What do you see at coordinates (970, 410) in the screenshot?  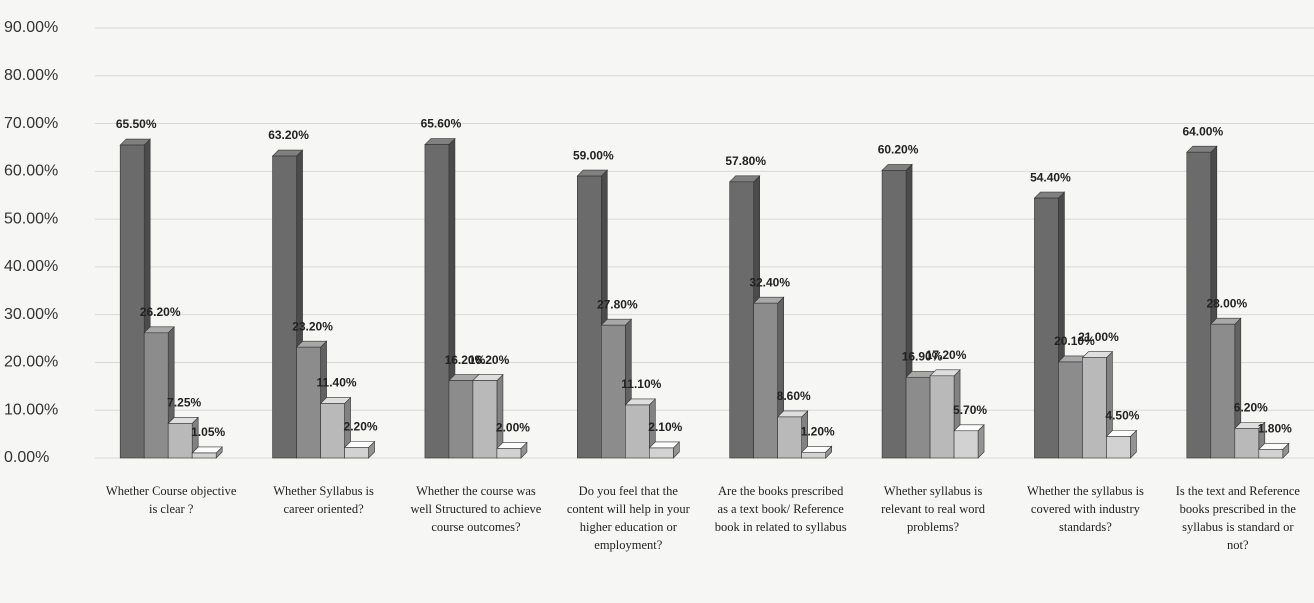 I see `value-label: 5.70%` at bounding box center [970, 410].